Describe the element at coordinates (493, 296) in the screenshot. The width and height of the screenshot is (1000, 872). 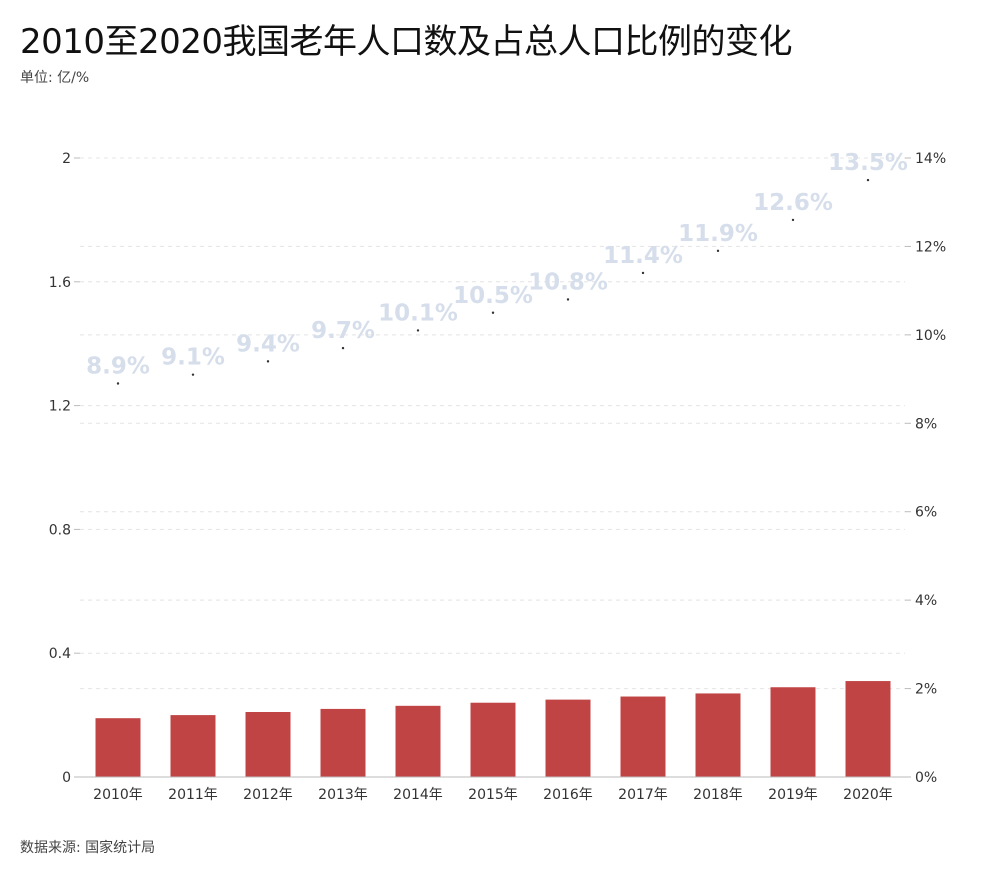
I see `data-label: 10.5%` at that location.